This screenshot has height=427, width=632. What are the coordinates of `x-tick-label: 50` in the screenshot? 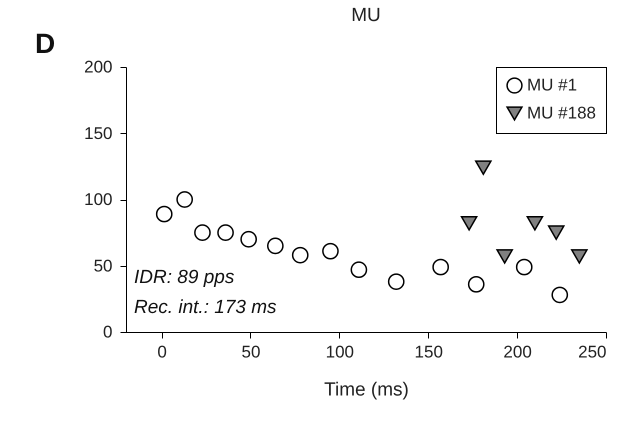 It's located at (250, 352).